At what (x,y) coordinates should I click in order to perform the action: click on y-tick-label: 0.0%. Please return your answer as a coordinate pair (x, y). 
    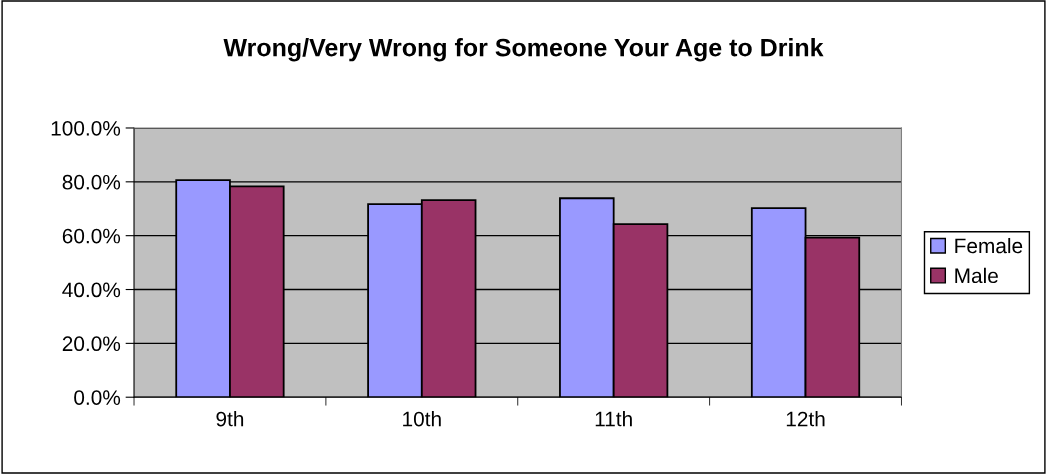
    Looking at the image, I should click on (97, 397).